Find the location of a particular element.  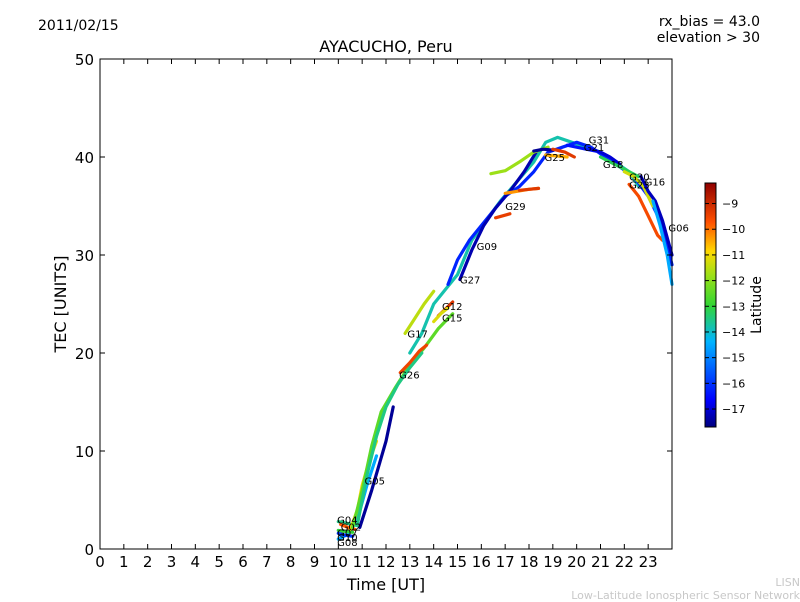

colorbar-tick-label: −13 is located at coordinates (733, 306).